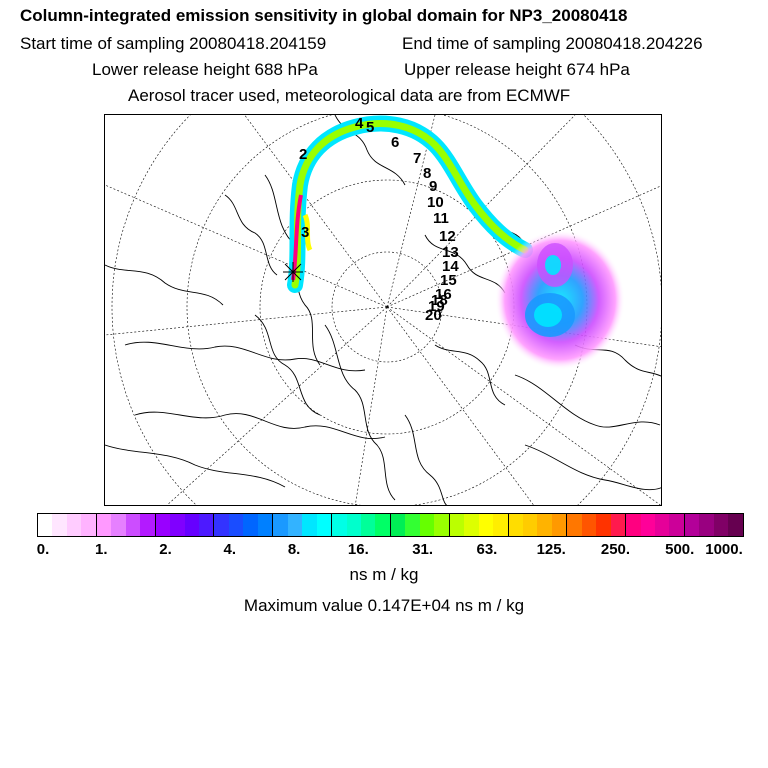 The height and width of the screenshot is (768, 768). I want to click on traj-label-5: 5, so click(370, 127).